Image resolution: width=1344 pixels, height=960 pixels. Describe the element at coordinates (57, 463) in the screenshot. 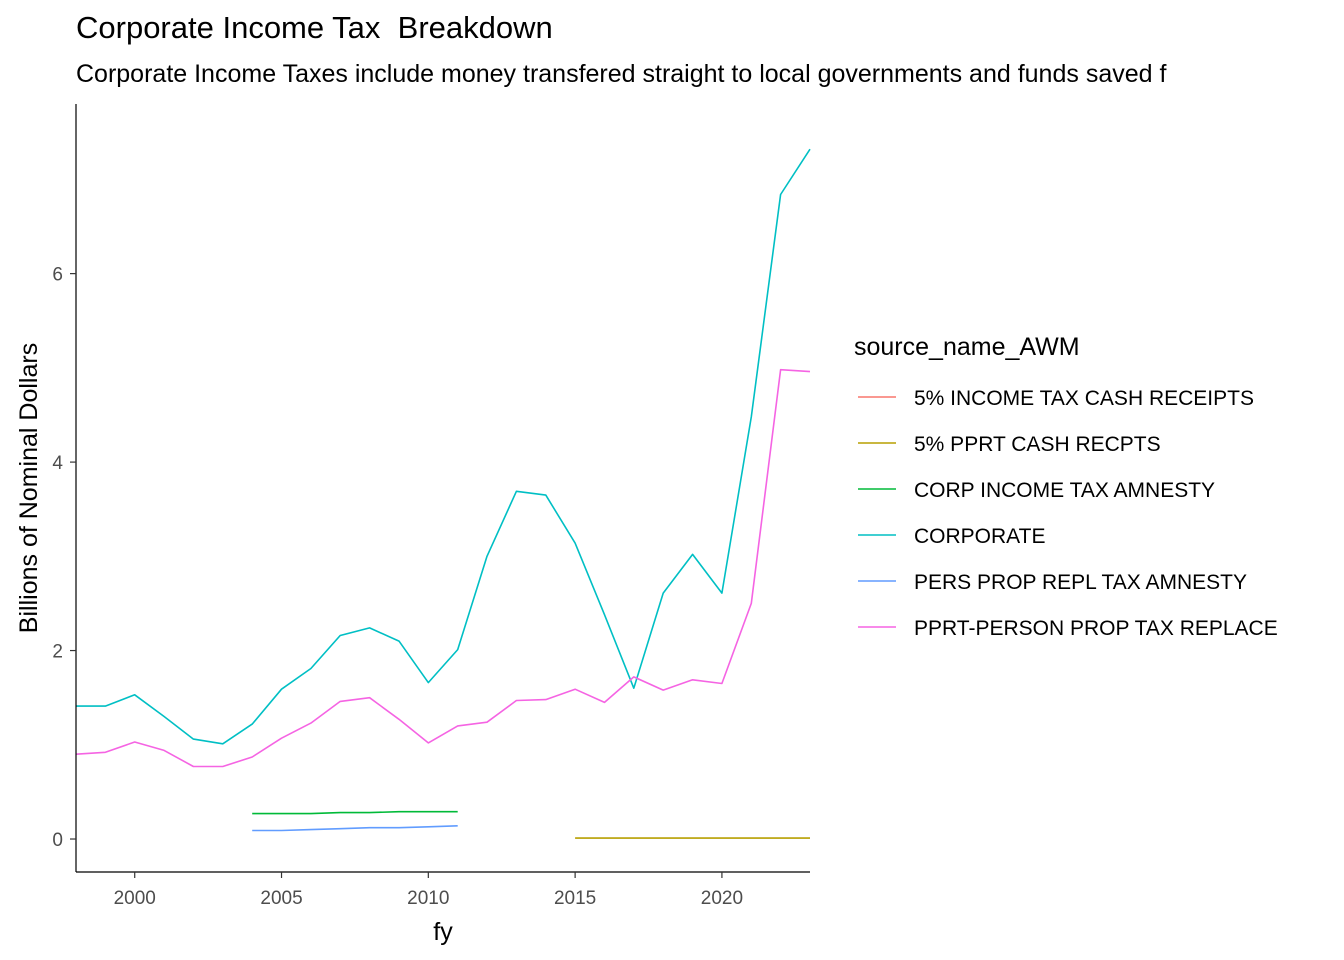

I see `y-tick-label: 4` at that location.